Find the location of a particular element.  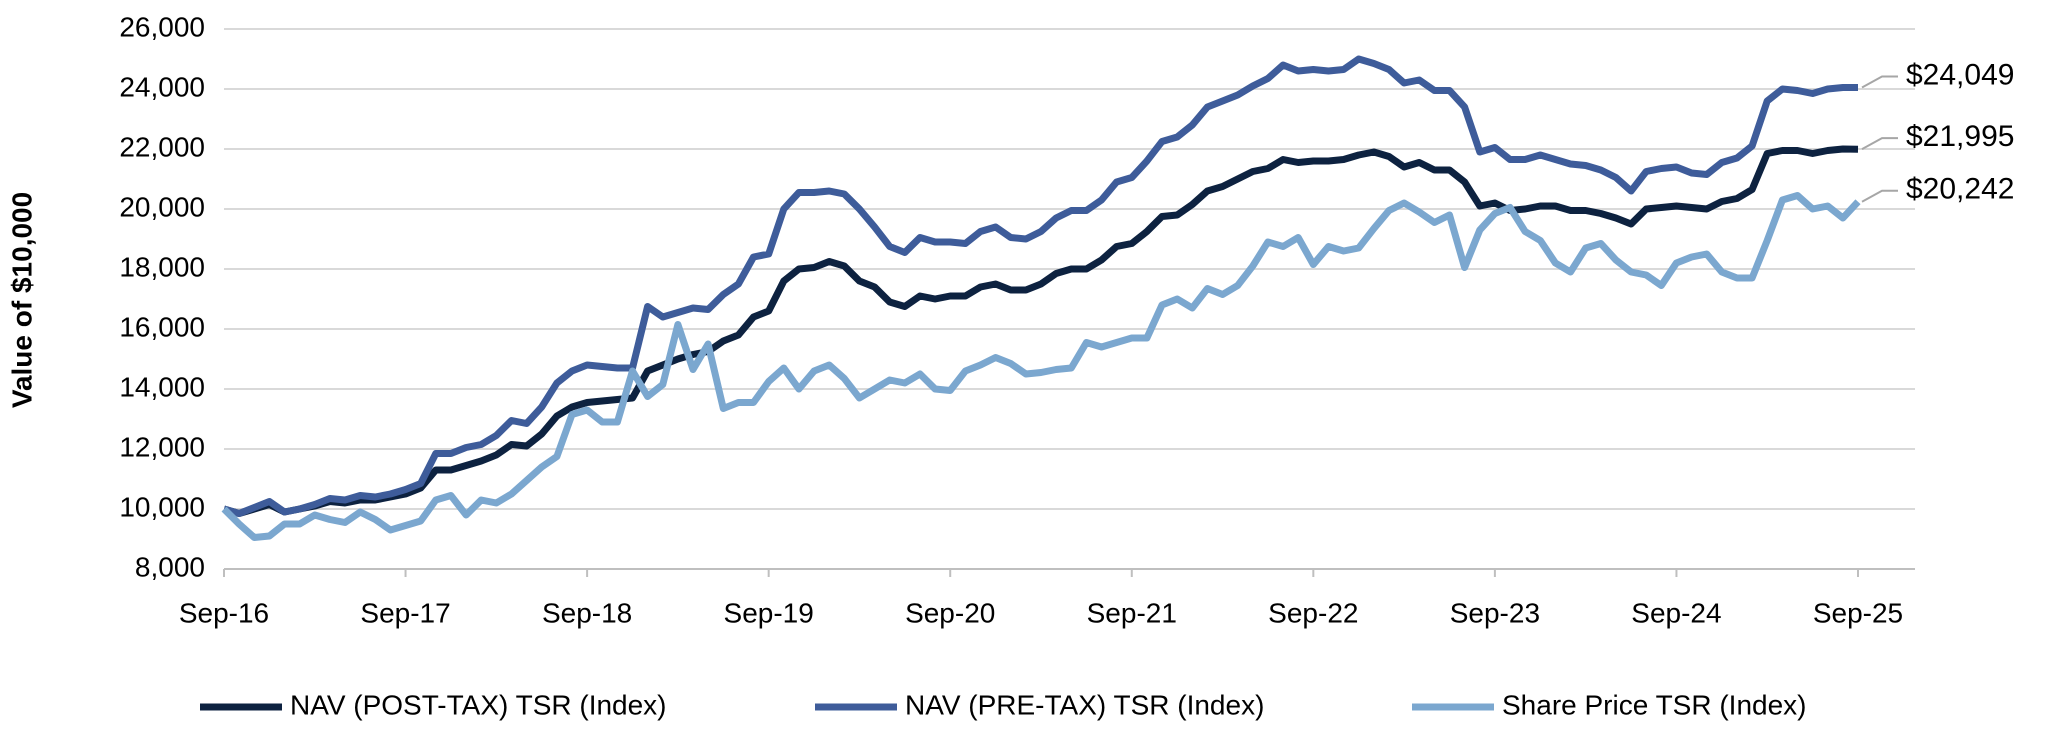

x-tick-label: Sep-19 is located at coordinates (769, 612).